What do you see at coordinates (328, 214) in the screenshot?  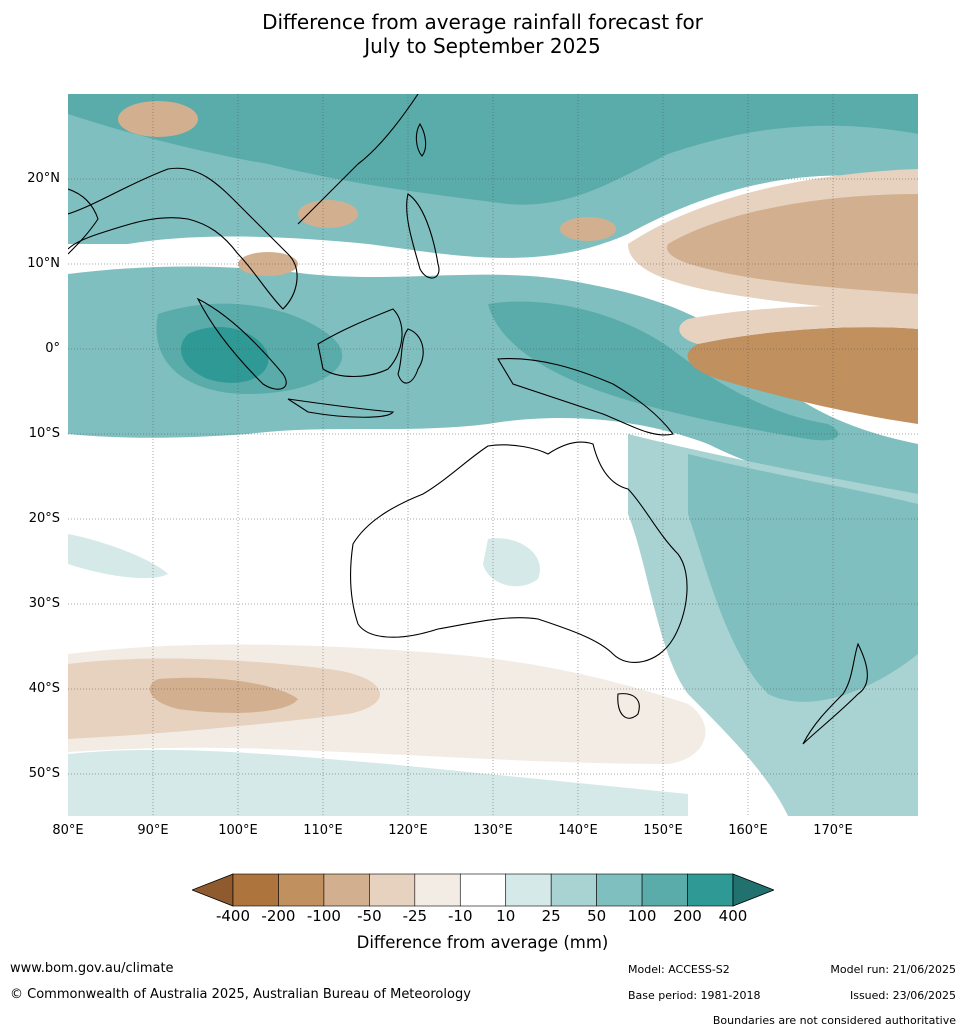 I see `brown-patch-south-china` at bounding box center [328, 214].